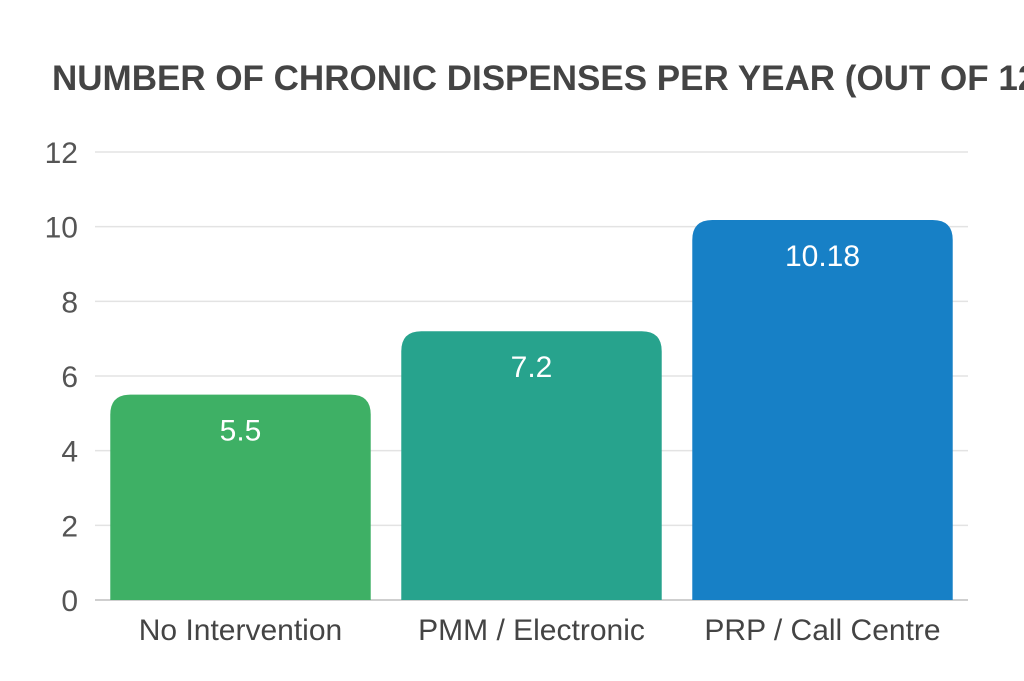 Image resolution: width=1024 pixels, height=681 pixels. What do you see at coordinates (69, 377) in the screenshot?
I see `y-tick-label: 6` at bounding box center [69, 377].